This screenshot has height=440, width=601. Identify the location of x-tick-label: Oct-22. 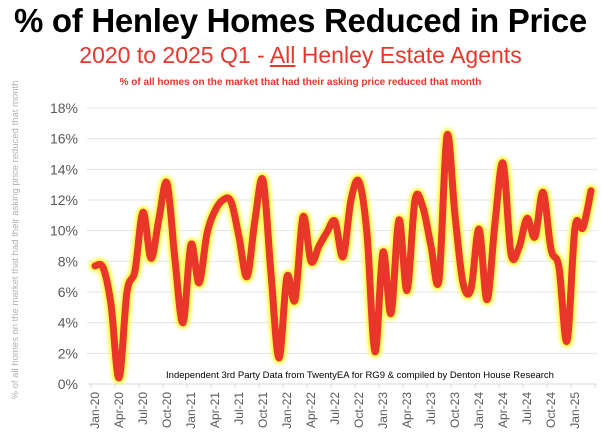
(359, 410).